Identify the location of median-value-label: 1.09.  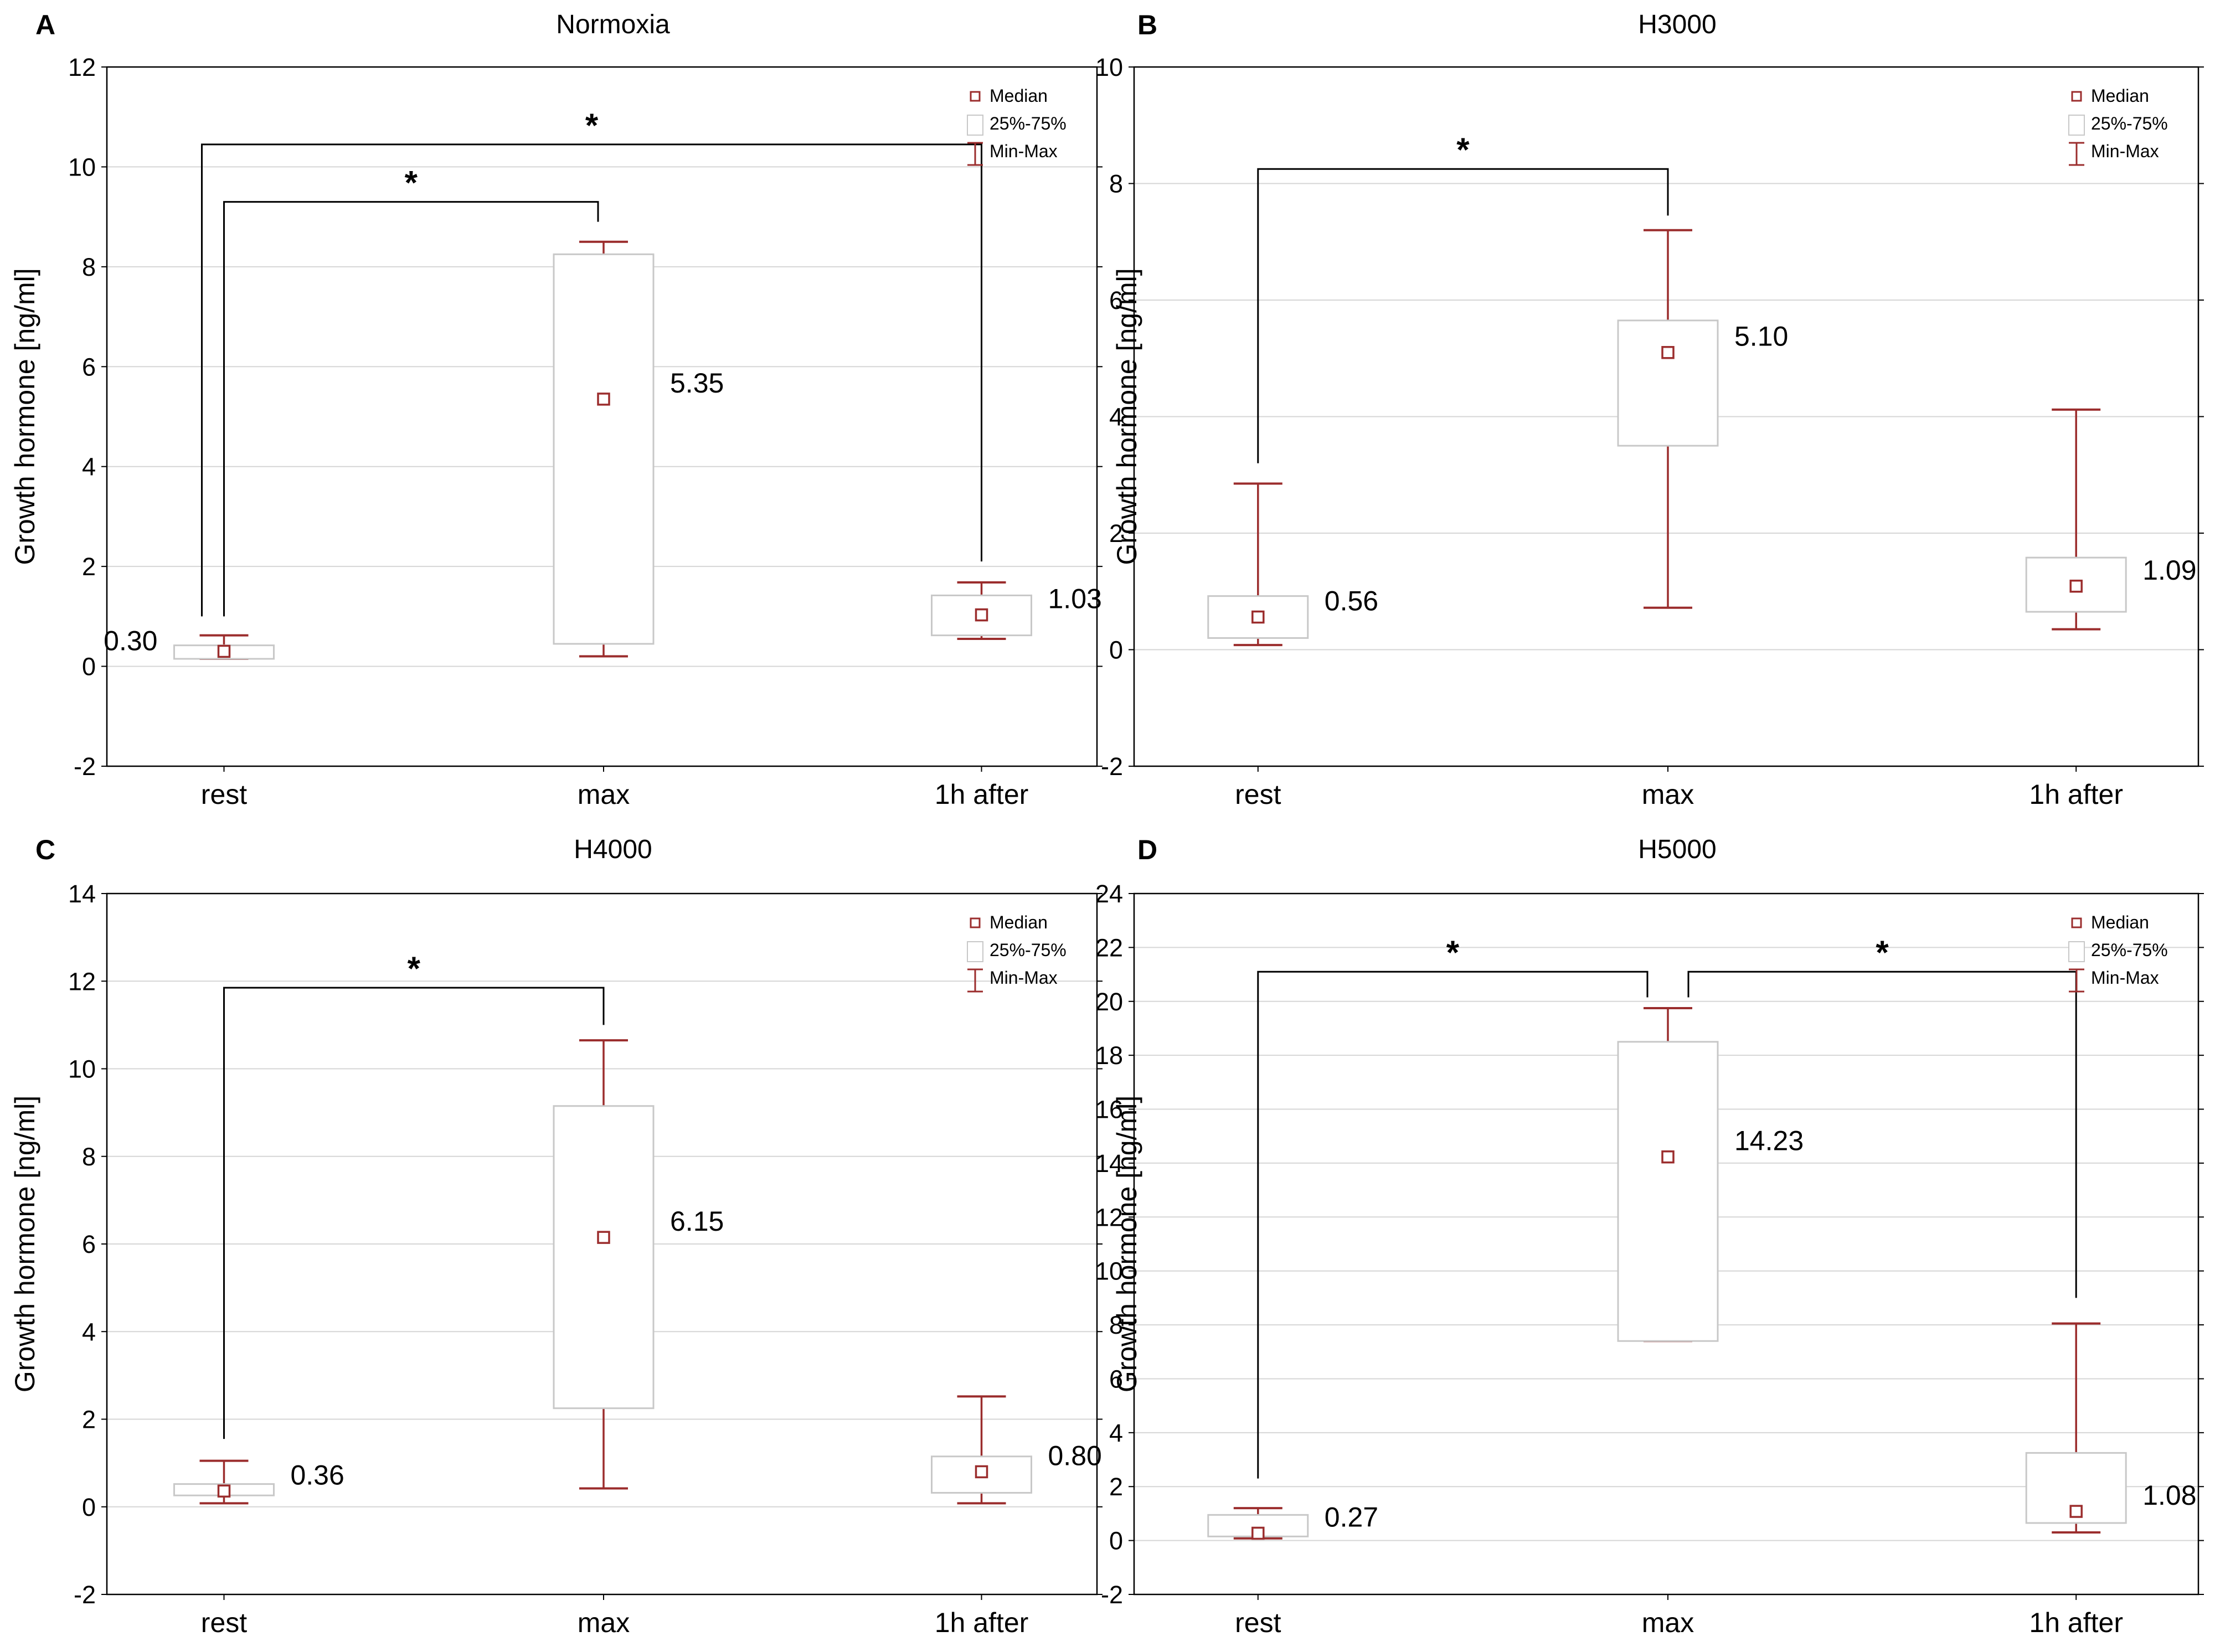
(2169, 570).